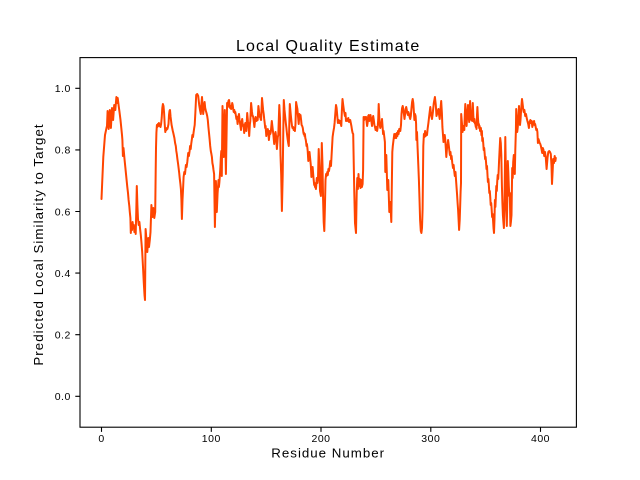 The width and height of the screenshot is (640, 480). What do you see at coordinates (38, 244) in the screenshot?
I see `svg-text:Predicted Local Similarity to: Predicted Local Similarity to Target` at bounding box center [38, 244].